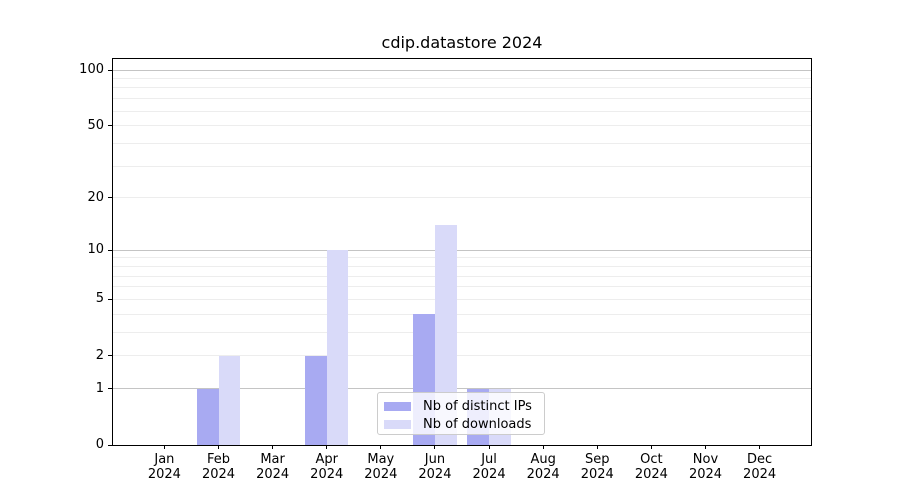 This screenshot has width=900, height=500. I want to click on legend: Nb of distinct IPs Nb of downloads, so click(461, 413).